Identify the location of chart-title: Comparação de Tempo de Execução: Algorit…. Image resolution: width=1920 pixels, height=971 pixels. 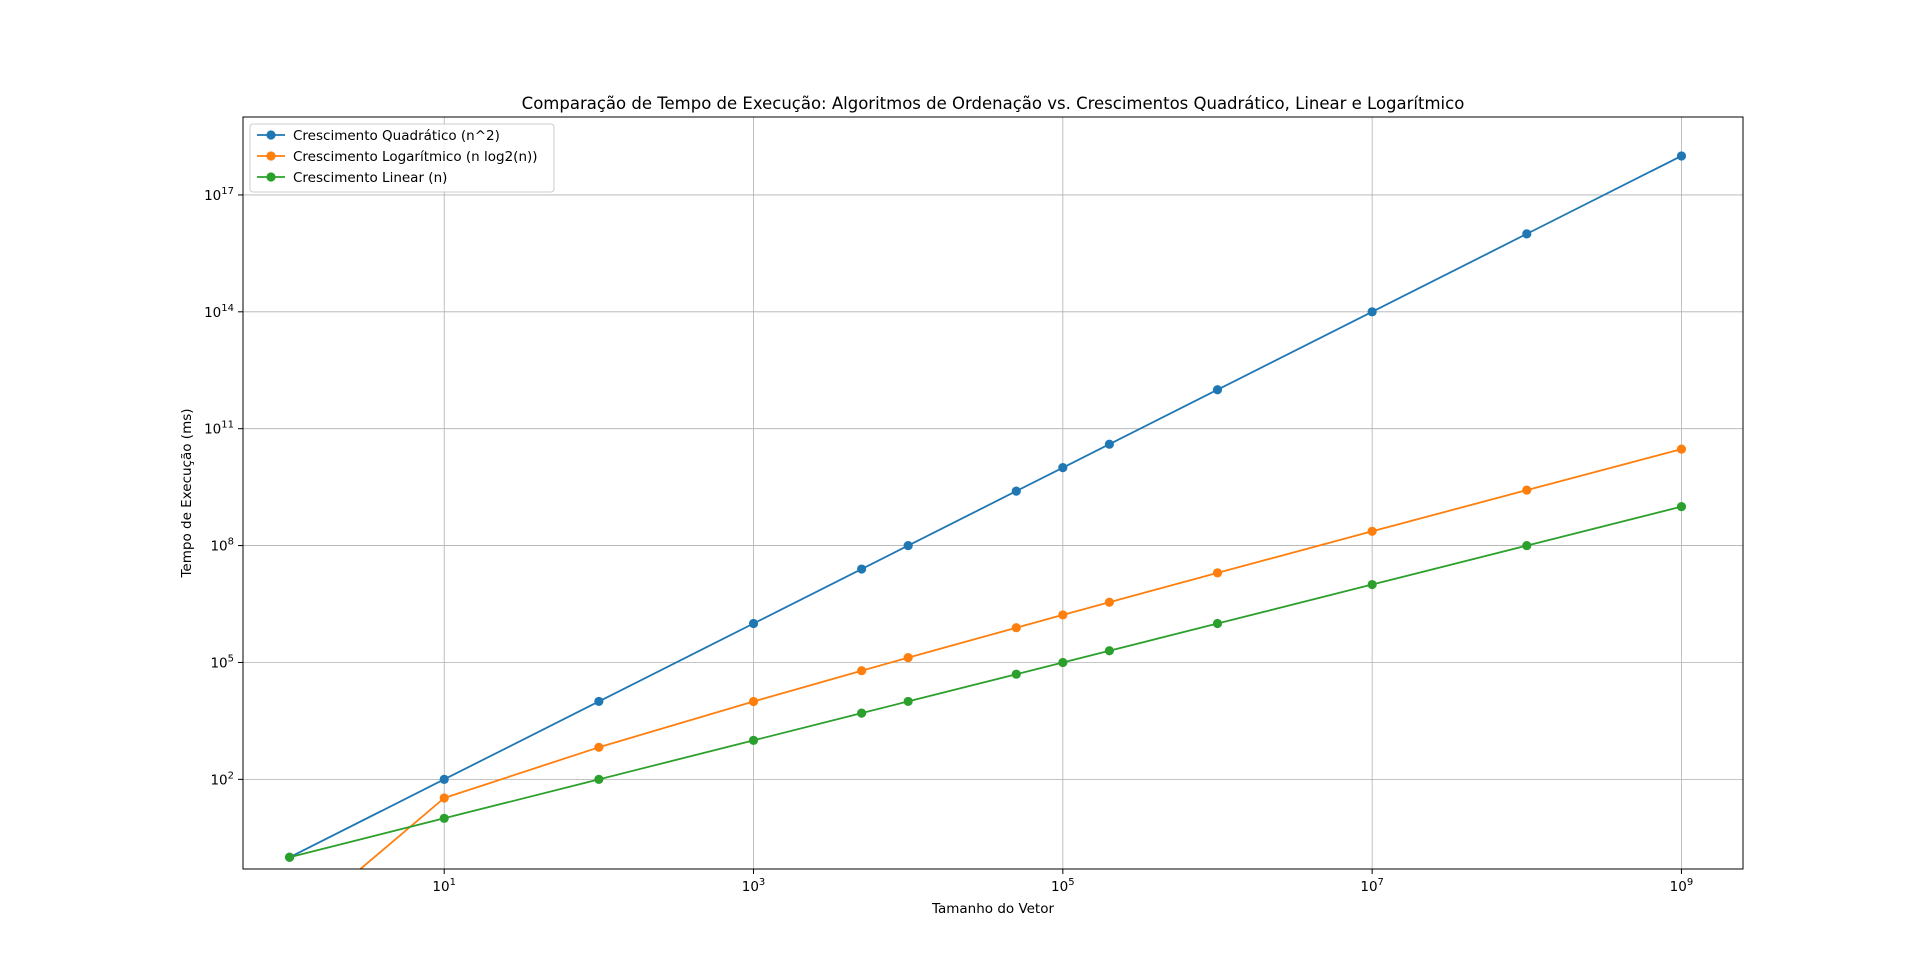
(993, 103).